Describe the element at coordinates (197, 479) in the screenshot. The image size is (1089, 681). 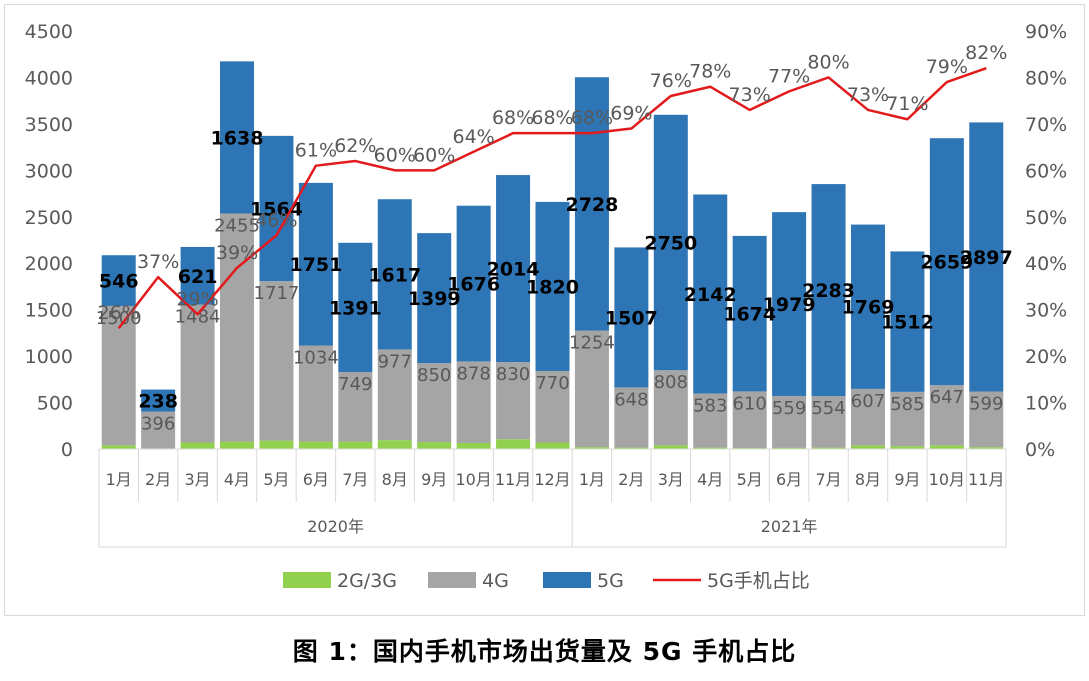
I see `x-tick-label: 3月` at that location.